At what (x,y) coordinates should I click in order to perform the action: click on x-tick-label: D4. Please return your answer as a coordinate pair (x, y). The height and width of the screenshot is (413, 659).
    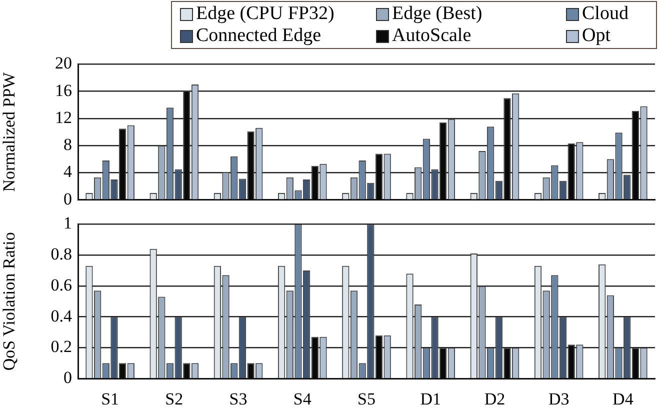
    Looking at the image, I should click on (623, 398).